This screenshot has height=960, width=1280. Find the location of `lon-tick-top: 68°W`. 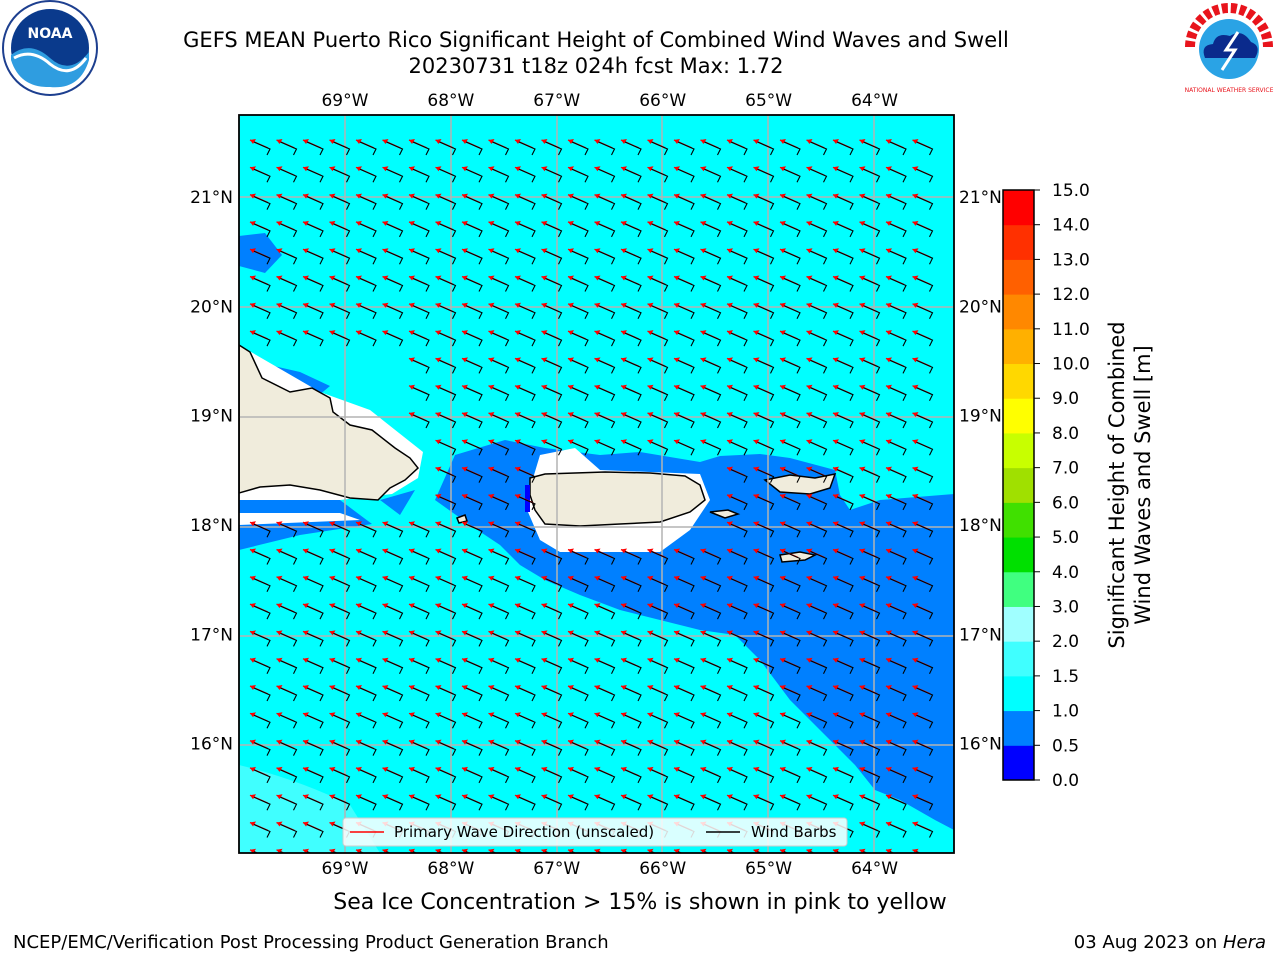

lon-tick-top: 68°W is located at coordinates (450, 101).